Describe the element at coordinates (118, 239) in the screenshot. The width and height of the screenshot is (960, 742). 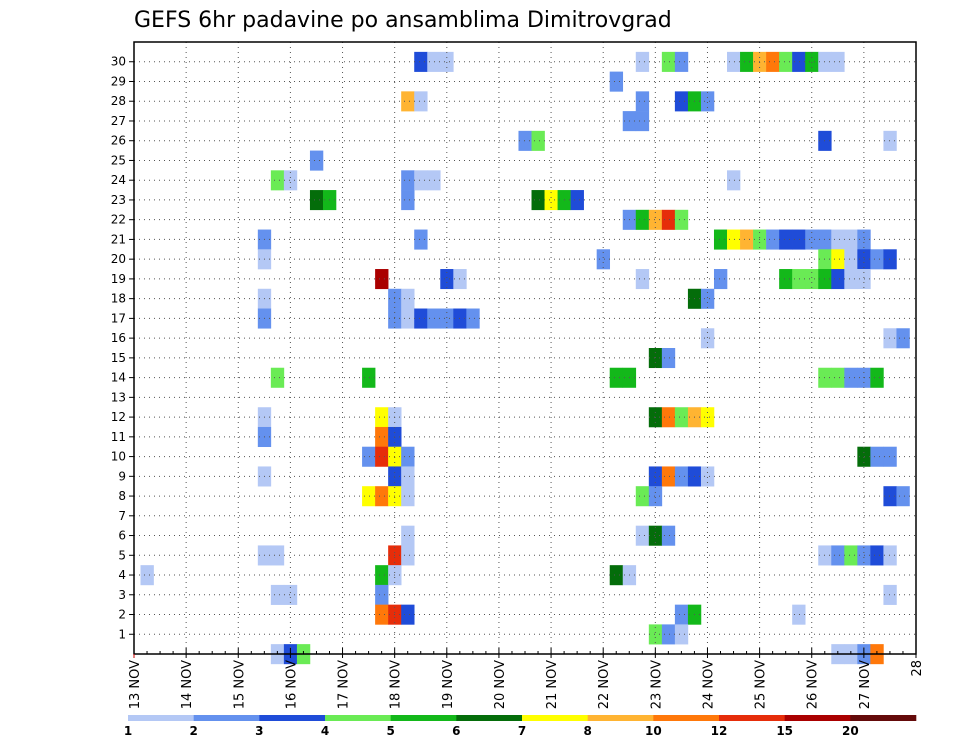
I see `y-tick-label: 21` at that location.